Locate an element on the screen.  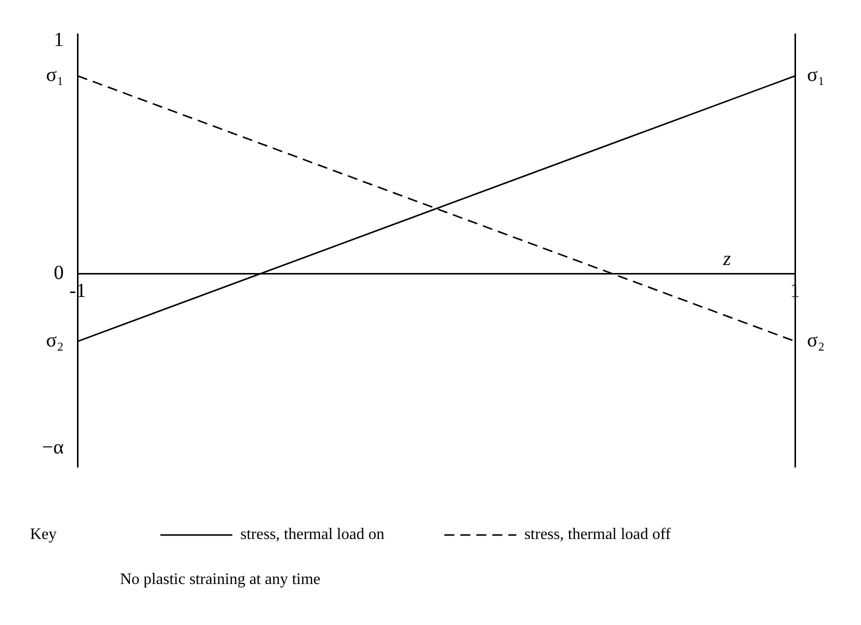
x-axis-title: z is located at coordinates (727, 259).